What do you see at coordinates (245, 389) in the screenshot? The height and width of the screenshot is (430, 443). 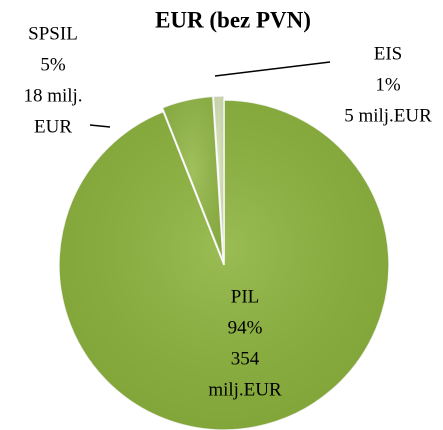 I see `slice-amount: milj.EUR` at bounding box center [245, 389].